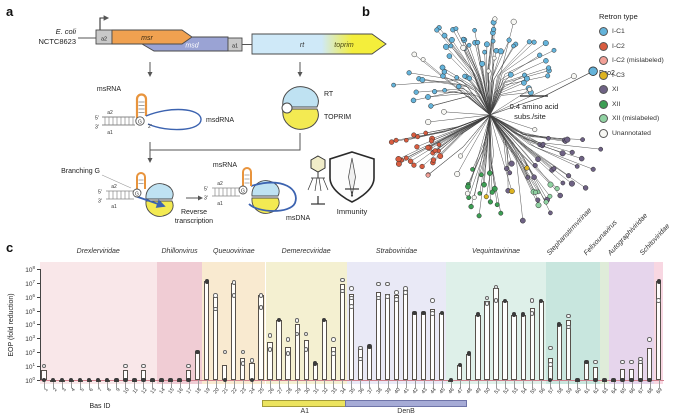 The image size is (685, 417). I want to click on duplex-strands-icon, so click(118, 121).